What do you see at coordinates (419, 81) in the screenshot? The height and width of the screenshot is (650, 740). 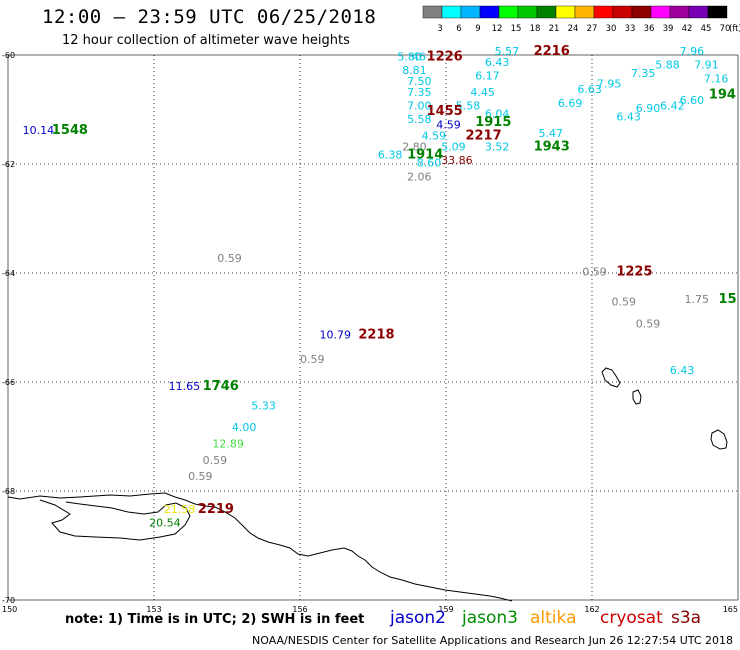 I see `wave-height-label: 7.50` at bounding box center [419, 81].